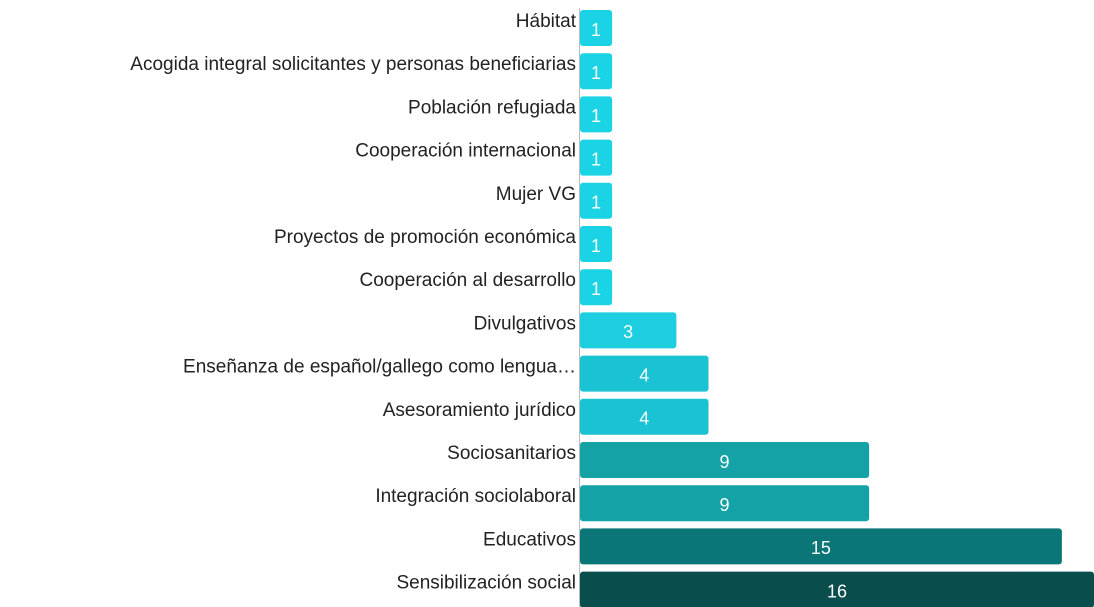  Describe the element at coordinates (486, 583) in the screenshot. I see `category-label: Sensibilización social` at that location.